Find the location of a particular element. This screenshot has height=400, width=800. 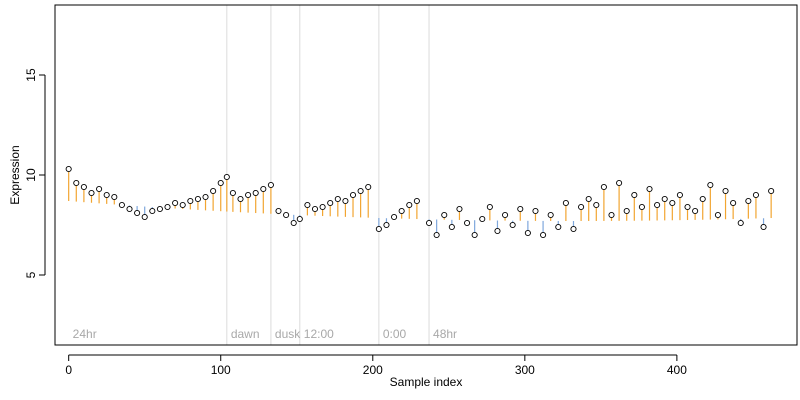

phase-label: dawn is located at coordinates (245, 334).